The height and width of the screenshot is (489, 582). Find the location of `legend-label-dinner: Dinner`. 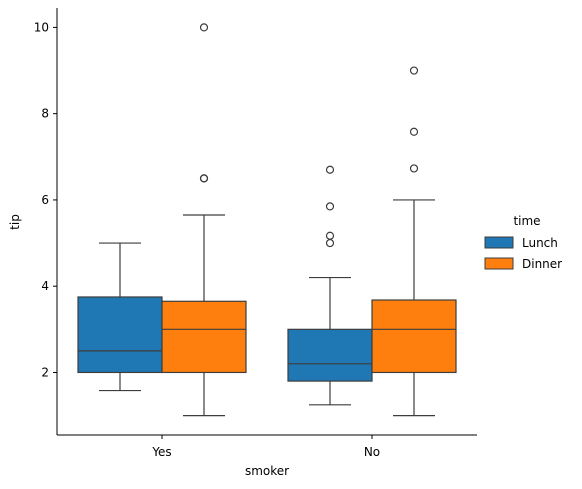

legend-label-dinner: Dinner is located at coordinates (542, 264).